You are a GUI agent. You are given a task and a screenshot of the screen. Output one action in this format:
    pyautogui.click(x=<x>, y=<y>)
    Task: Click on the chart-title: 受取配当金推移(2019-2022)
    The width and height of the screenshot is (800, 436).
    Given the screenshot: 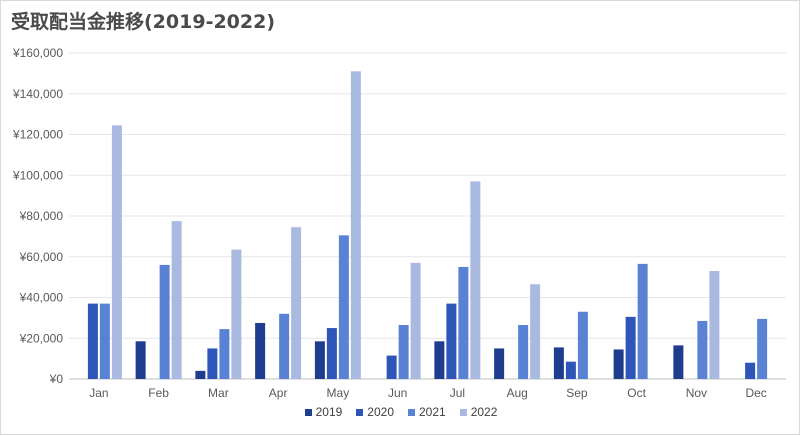 What is the action you would take?
    pyautogui.click(x=143, y=22)
    